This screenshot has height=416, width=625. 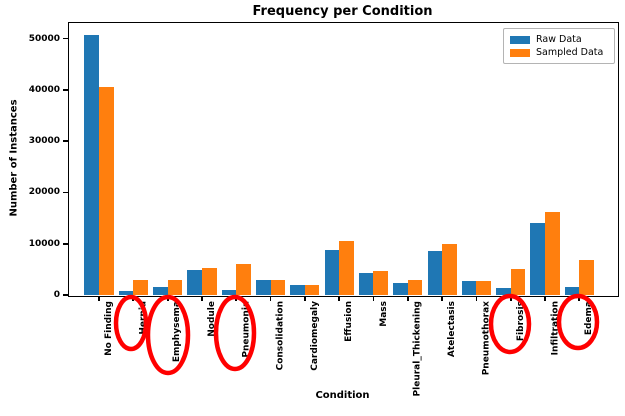 I want to click on x-tick-label-consolidation: Consolidation, so click(x=280, y=336).